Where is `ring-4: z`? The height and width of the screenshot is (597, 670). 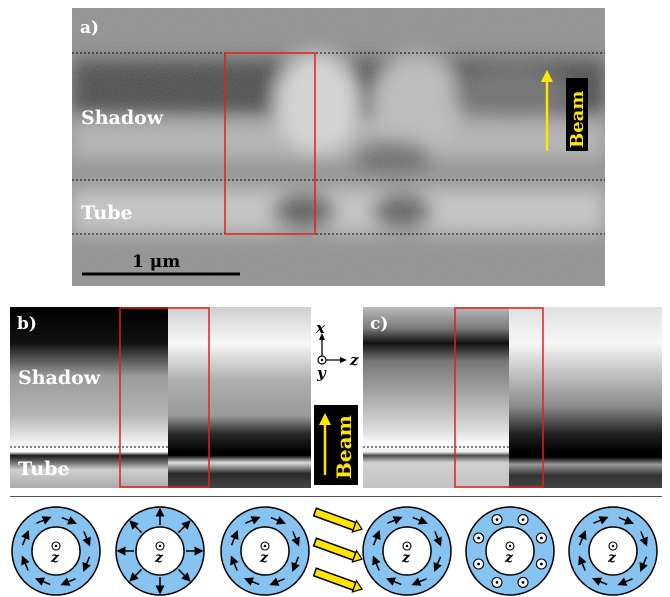
ring-4: z is located at coordinates (407, 551).